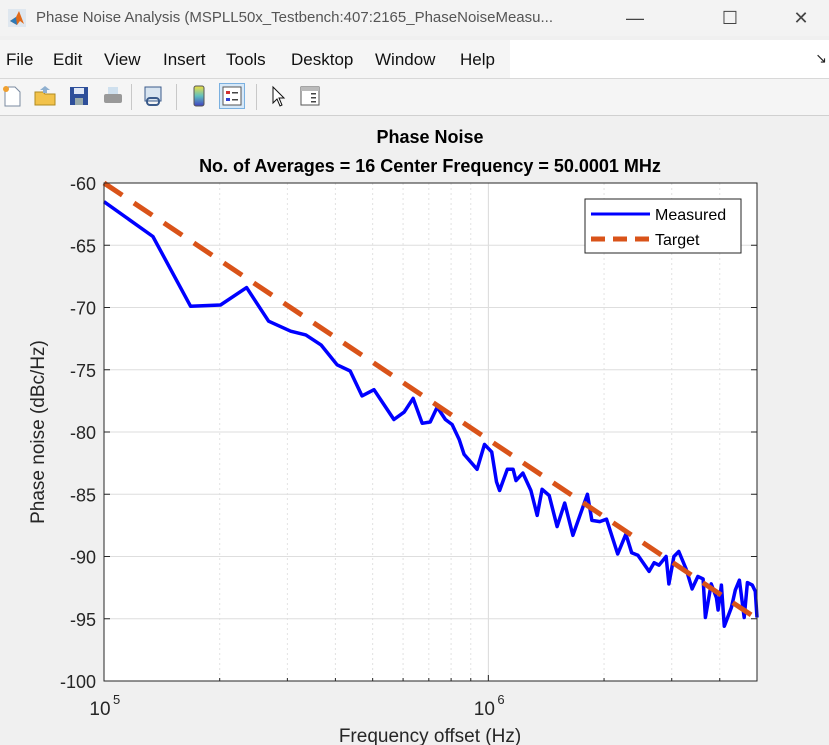 Image resolution: width=829 pixels, height=745 pixels. I want to click on chart-title: Phase Noise, so click(429, 137).